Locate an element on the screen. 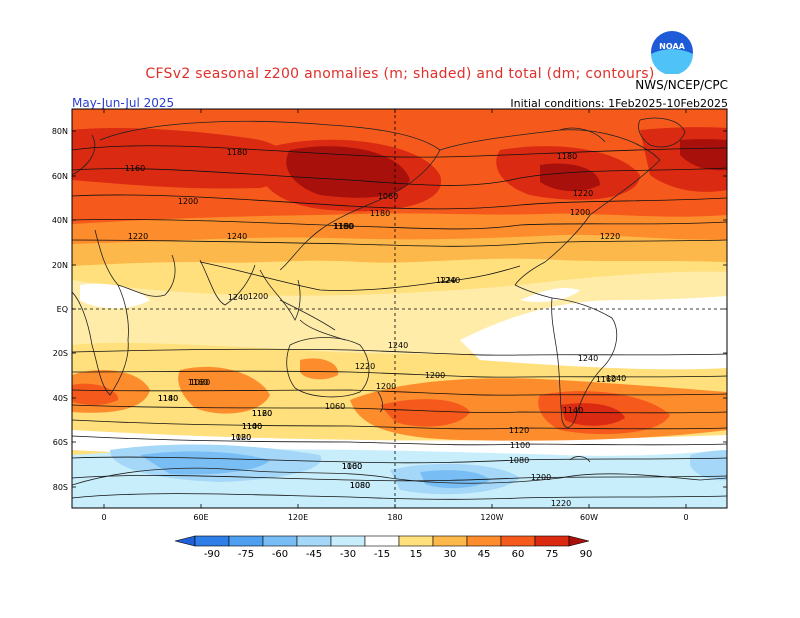 The width and height of the screenshot is (800, 618). colorbar-label: -15 is located at coordinates (382, 554).